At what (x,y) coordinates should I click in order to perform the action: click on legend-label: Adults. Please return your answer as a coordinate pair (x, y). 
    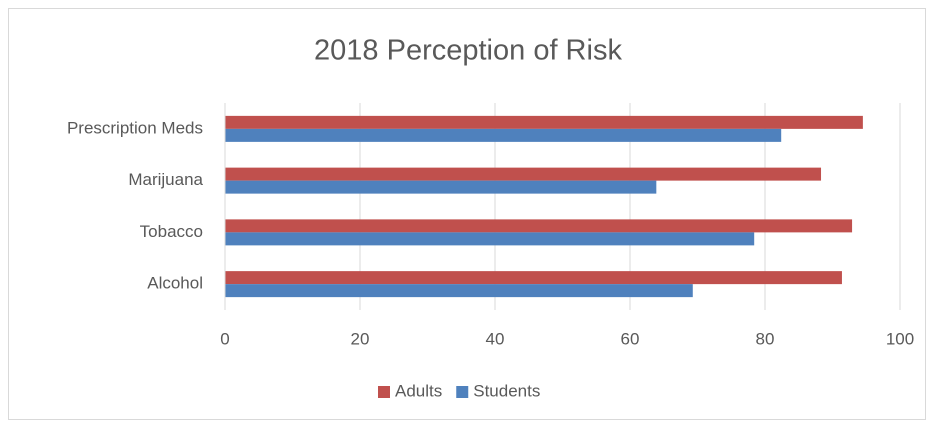
    Looking at the image, I should click on (418, 390).